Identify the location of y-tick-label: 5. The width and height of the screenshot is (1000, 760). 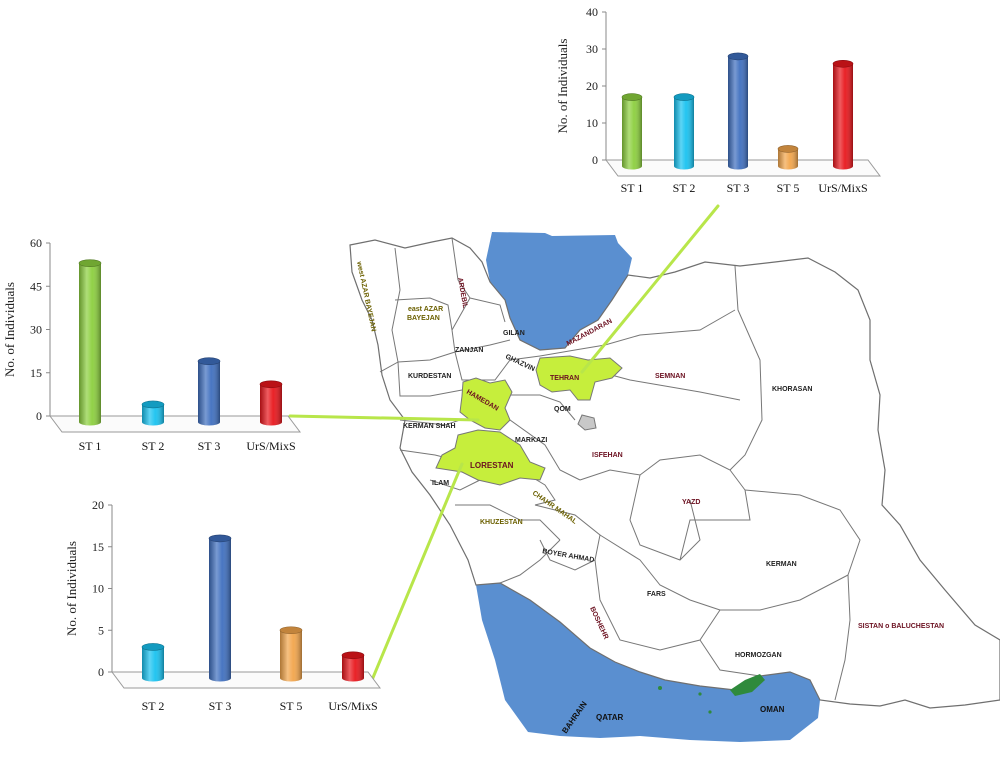
(101, 630).